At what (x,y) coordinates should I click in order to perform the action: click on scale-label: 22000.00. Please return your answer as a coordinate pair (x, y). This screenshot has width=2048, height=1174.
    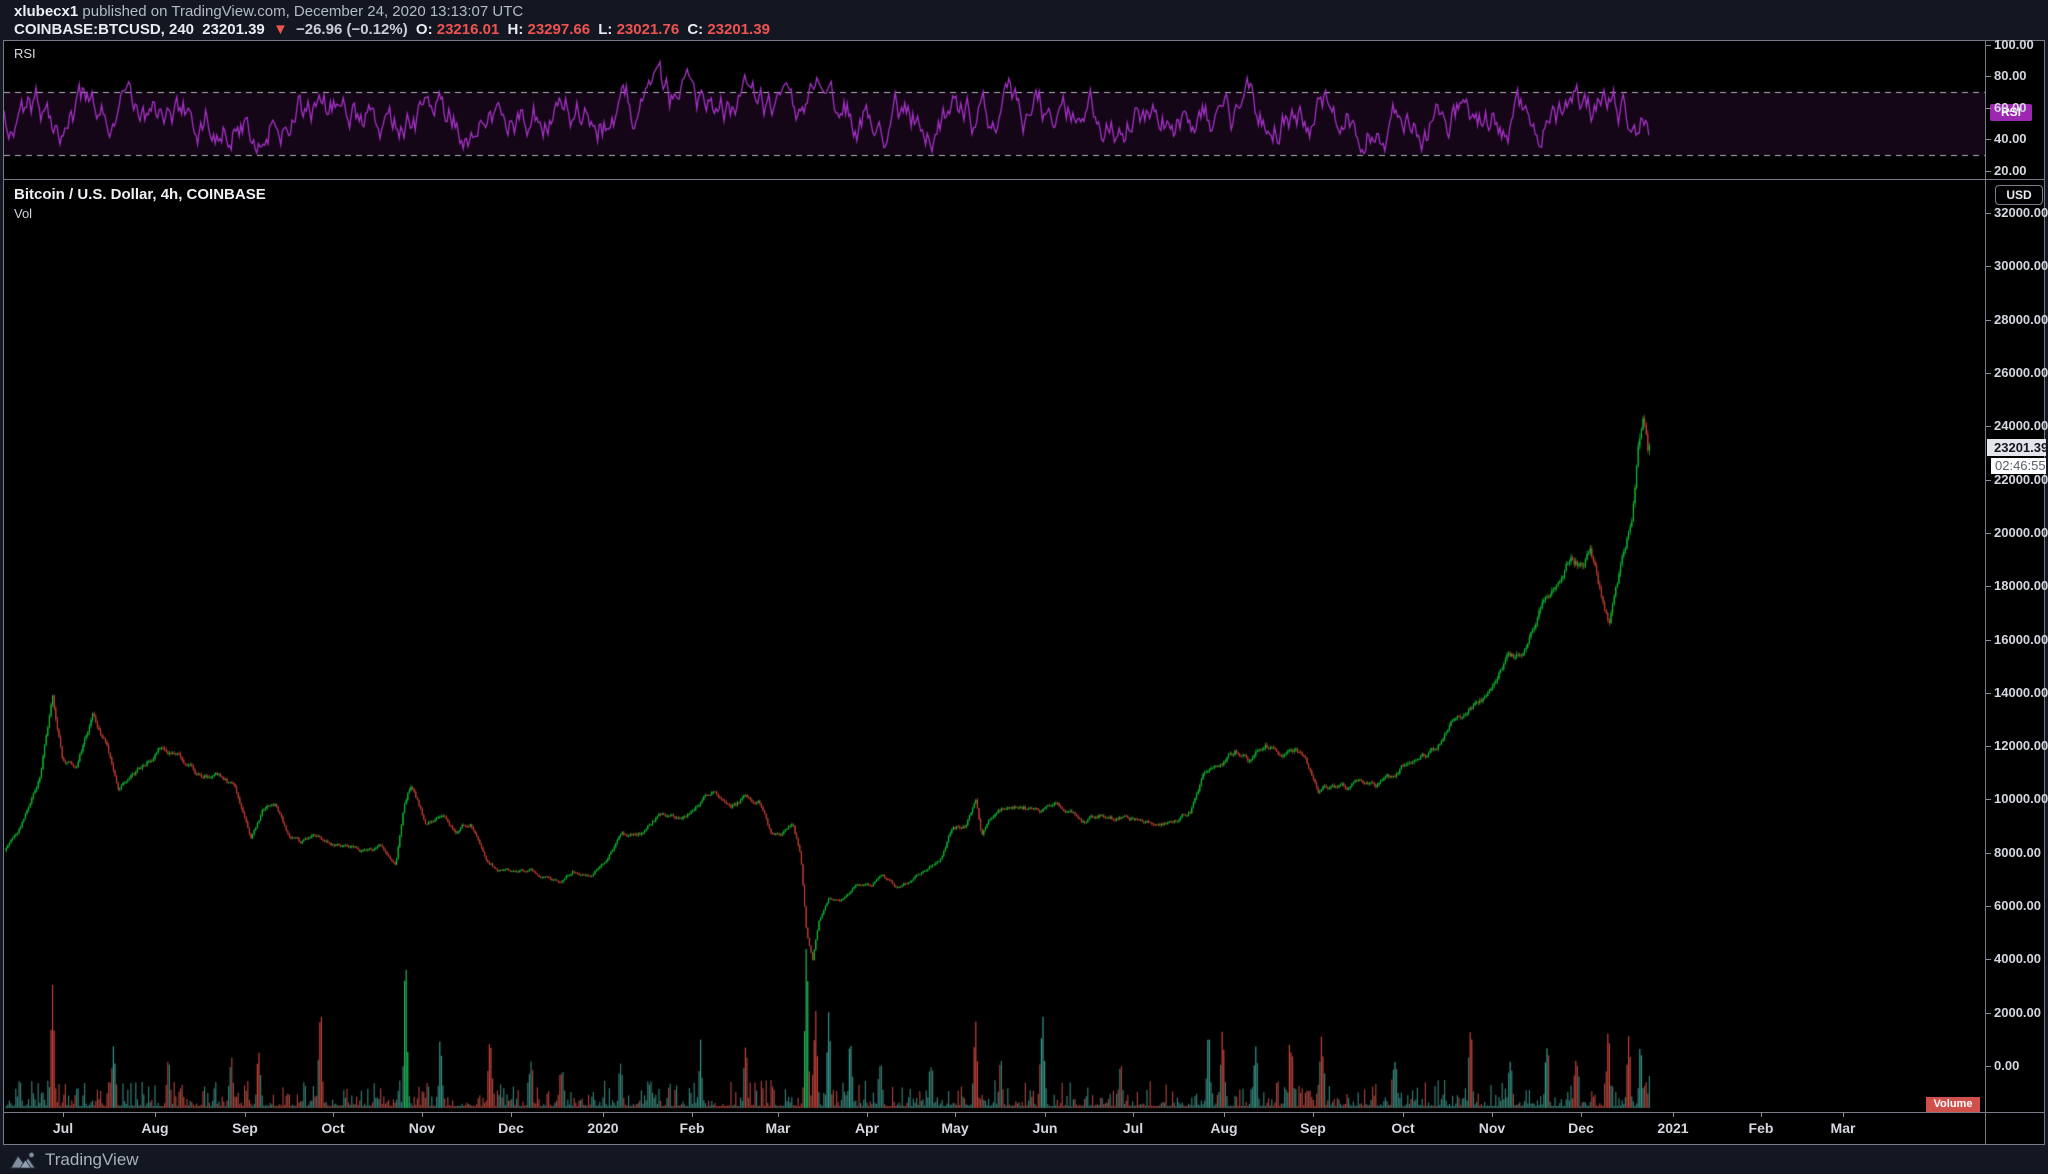
    Looking at the image, I should click on (2021, 479).